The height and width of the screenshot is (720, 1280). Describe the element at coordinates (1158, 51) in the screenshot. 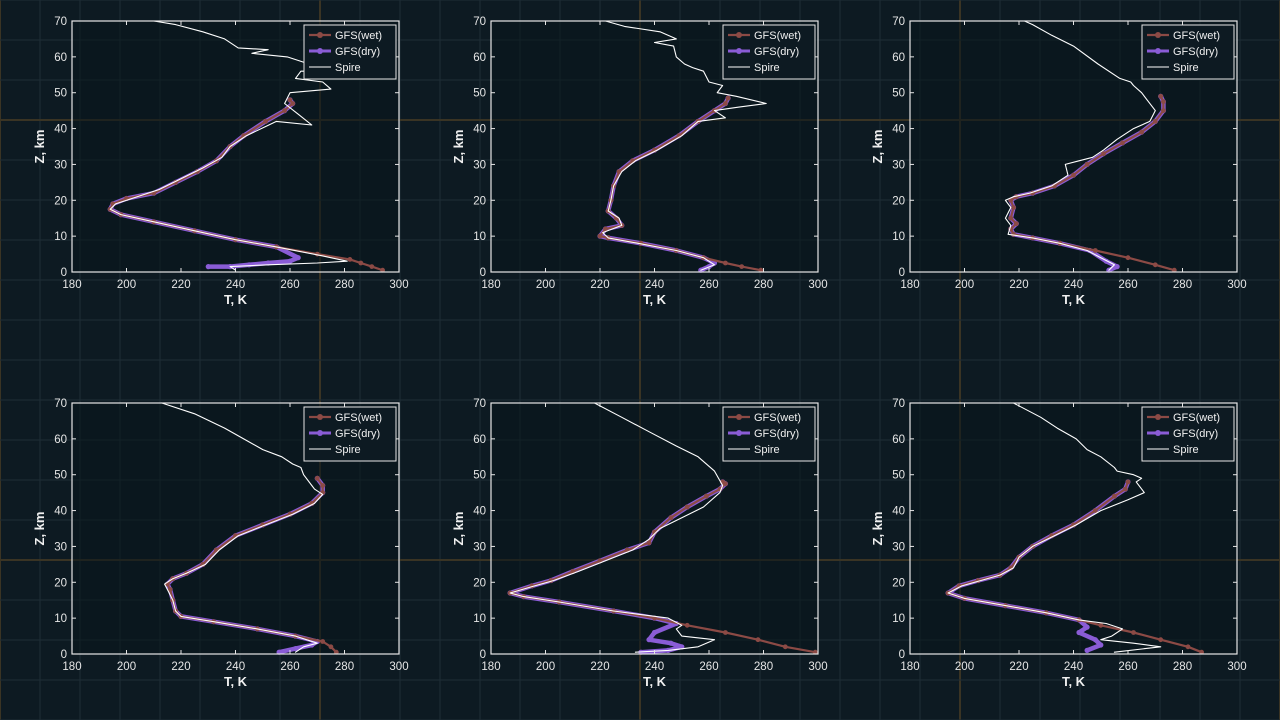

I see `legend-marker-dry` at that location.